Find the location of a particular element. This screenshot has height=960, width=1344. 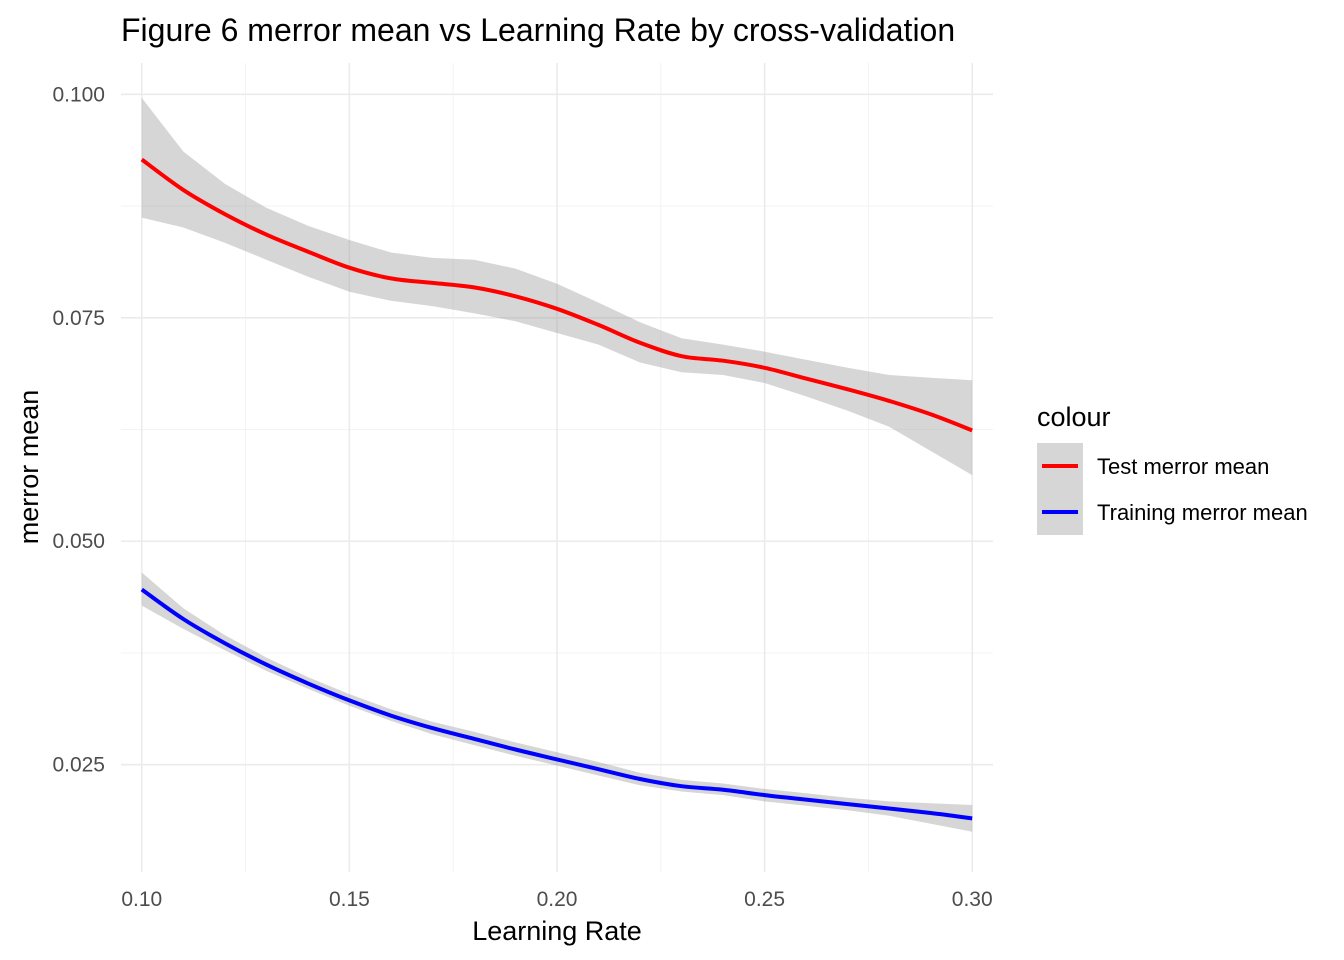

legend-label: Test merror mean is located at coordinates (1183, 466).